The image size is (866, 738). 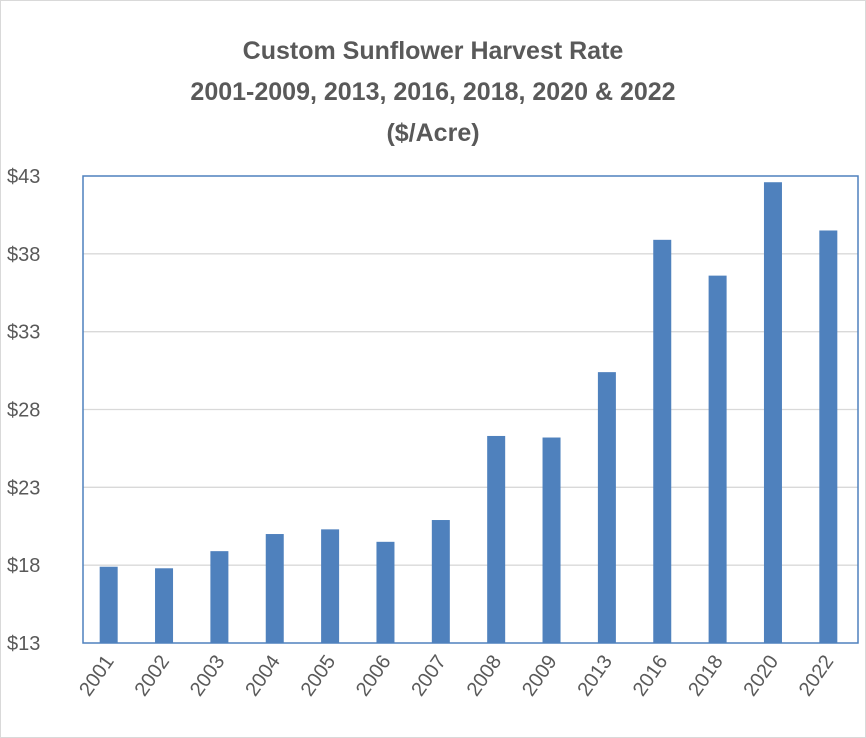 What do you see at coordinates (23, 488) in the screenshot?
I see `y-tick-label: $23` at bounding box center [23, 488].